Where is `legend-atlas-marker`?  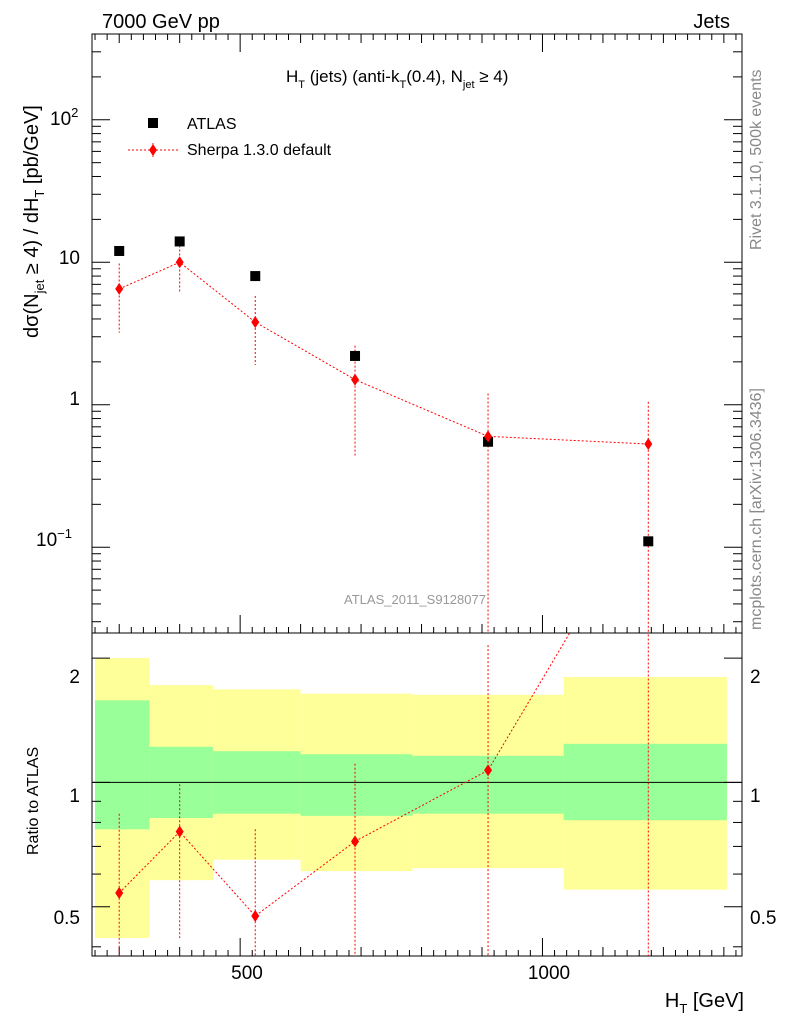 legend-atlas-marker is located at coordinates (153, 123).